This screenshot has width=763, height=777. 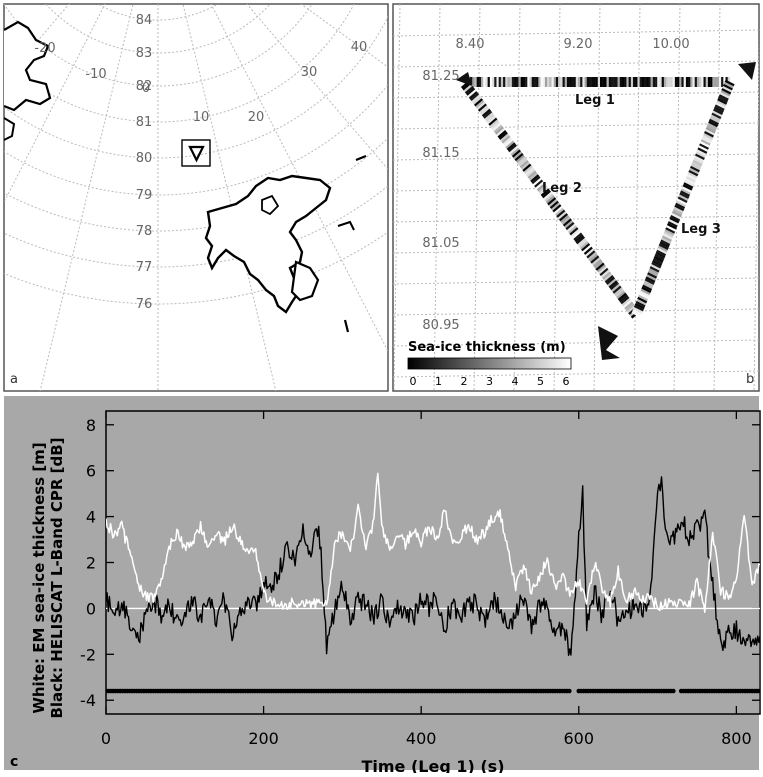 I want to click on colorbar-tick-label: 3, so click(x=489, y=381).